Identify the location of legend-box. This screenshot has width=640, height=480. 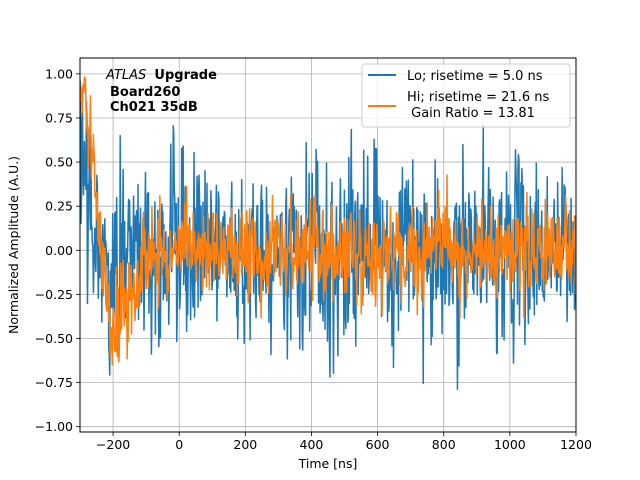
(466, 95).